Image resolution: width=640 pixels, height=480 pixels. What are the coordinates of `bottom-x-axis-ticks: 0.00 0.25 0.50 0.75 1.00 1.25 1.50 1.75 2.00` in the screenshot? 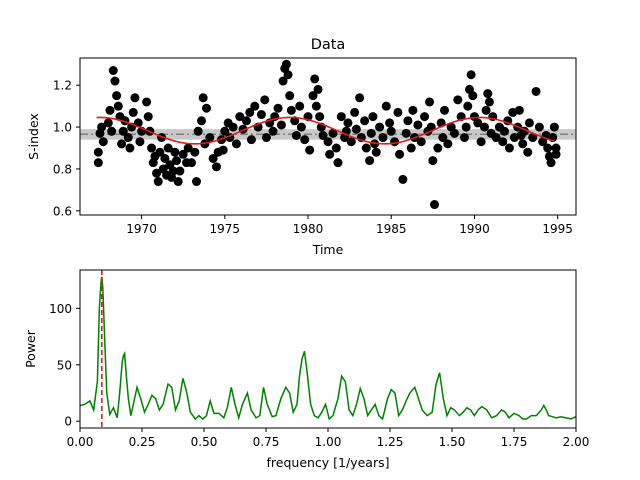 It's located at (328, 438).